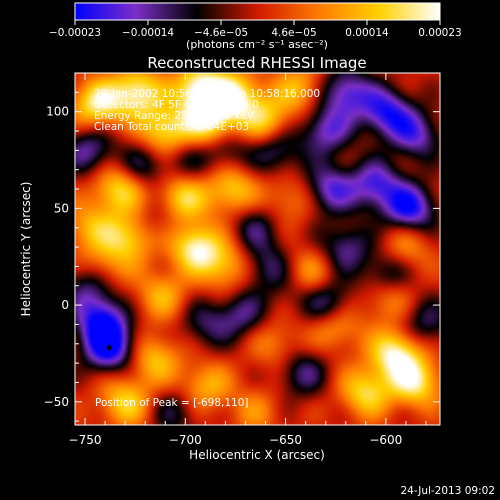 The height and width of the screenshot is (500, 500). What do you see at coordinates (57, 112) in the screenshot?
I see `y-tick-label: 100` at bounding box center [57, 112].